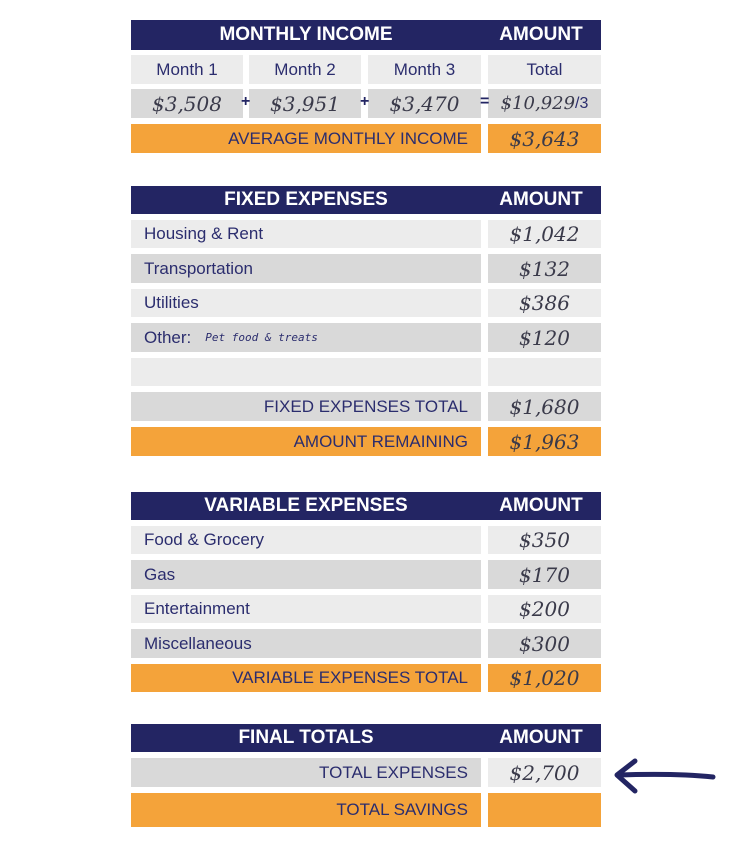 Image resolution: width=730 pixels, height=850 pixels. I want to click on row: Other: Pet food & treats, so click(306, 337).